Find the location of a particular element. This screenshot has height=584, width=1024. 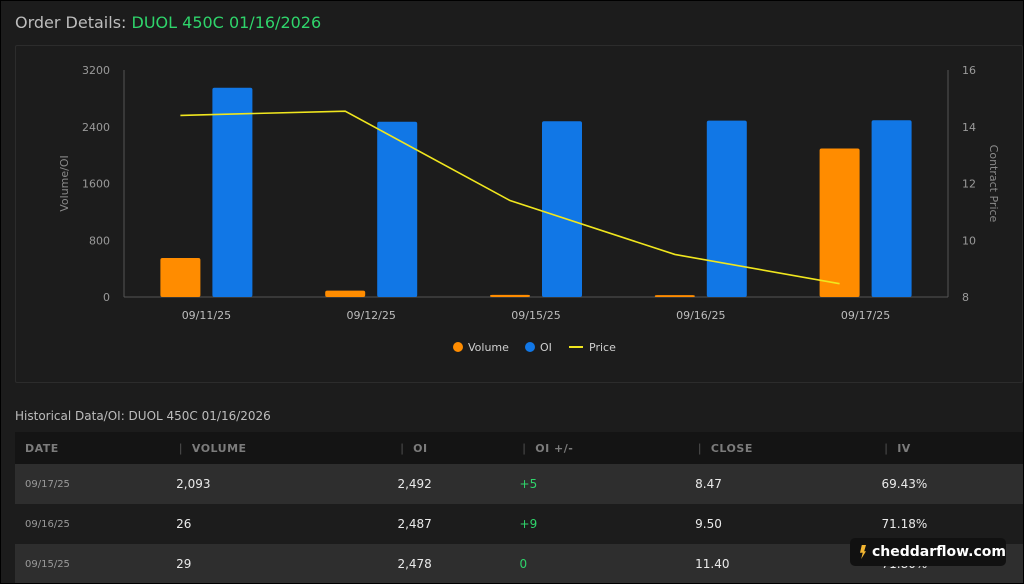

contract-name: DUOL 450C 01/16/2026 is located at coordinates (226, 22).